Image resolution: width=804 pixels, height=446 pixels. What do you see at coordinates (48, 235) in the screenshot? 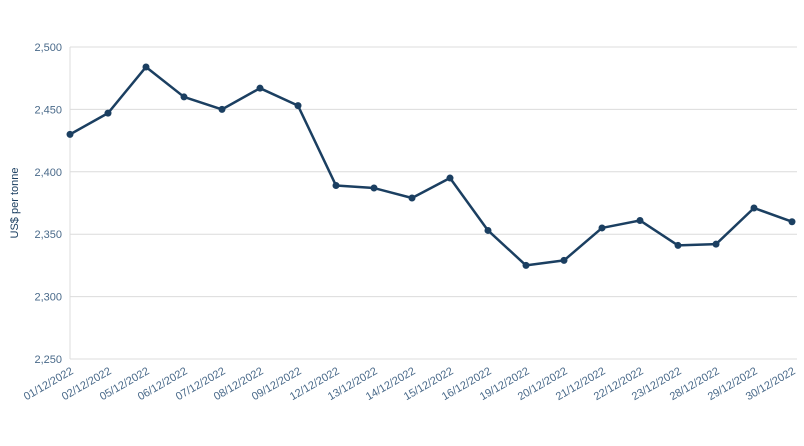
I see `y-tick-label: 2,350` at bounding box center [48, 235].